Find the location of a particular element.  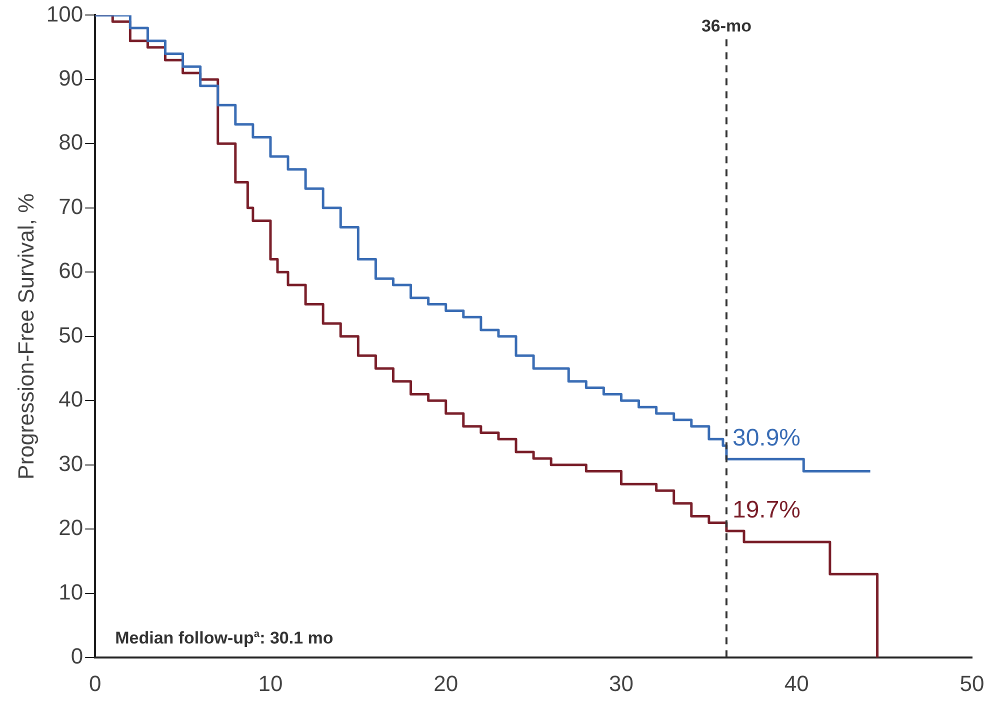

x-tick-label: 0 is located at coordinates (95, 683).